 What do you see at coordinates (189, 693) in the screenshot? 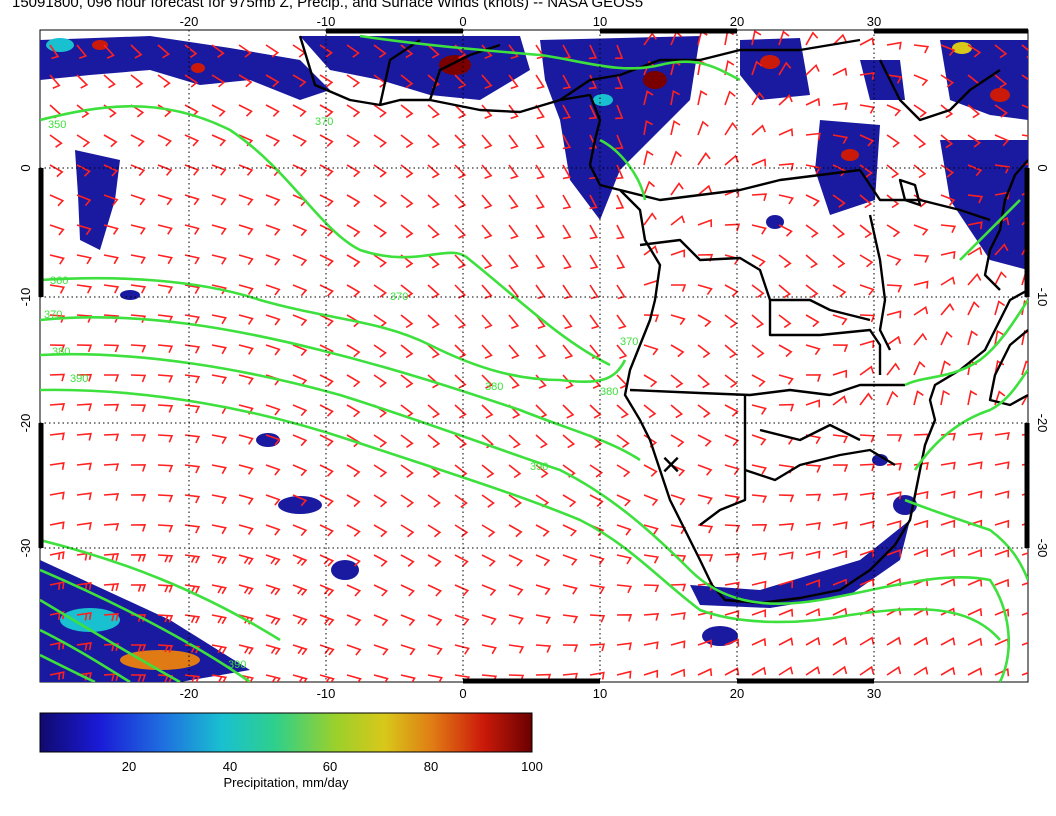
I see `lon-label: -20` at bounding box center [189, 693].